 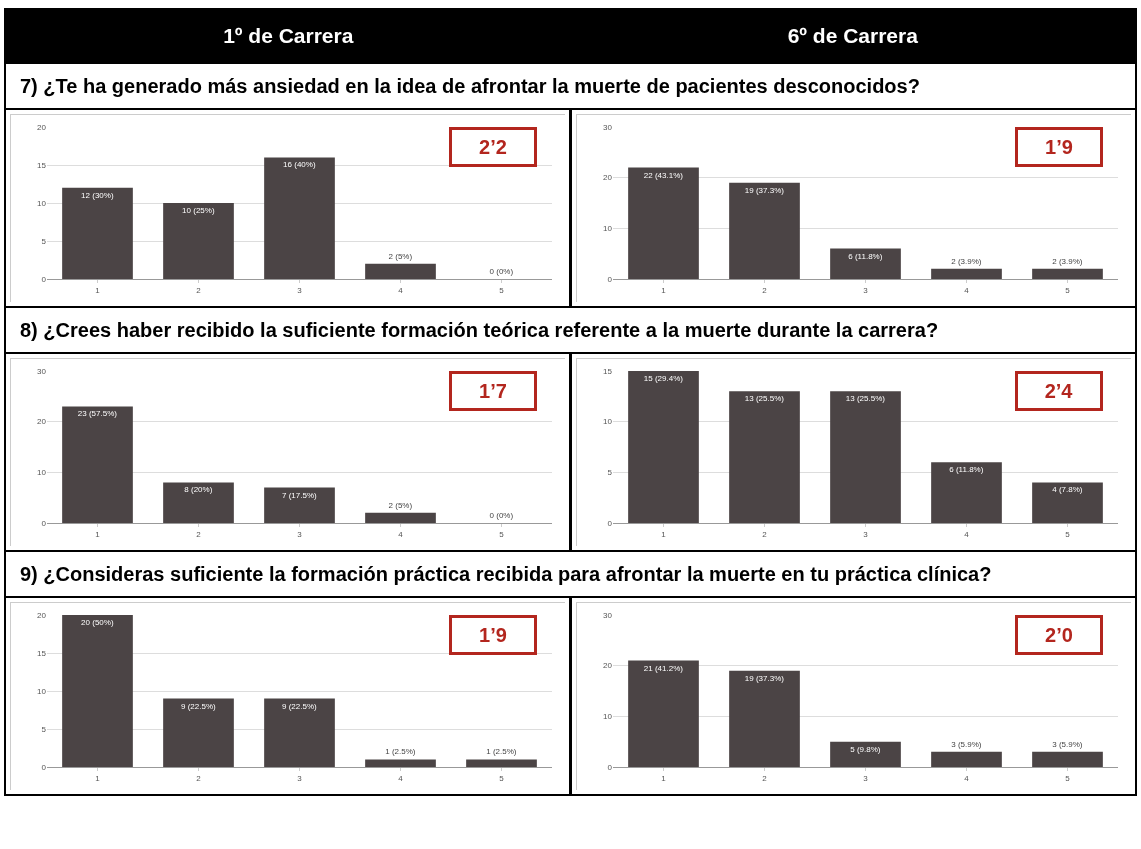 I want to click on data-label: 22 (43.1%), so click(x=663, y=175).